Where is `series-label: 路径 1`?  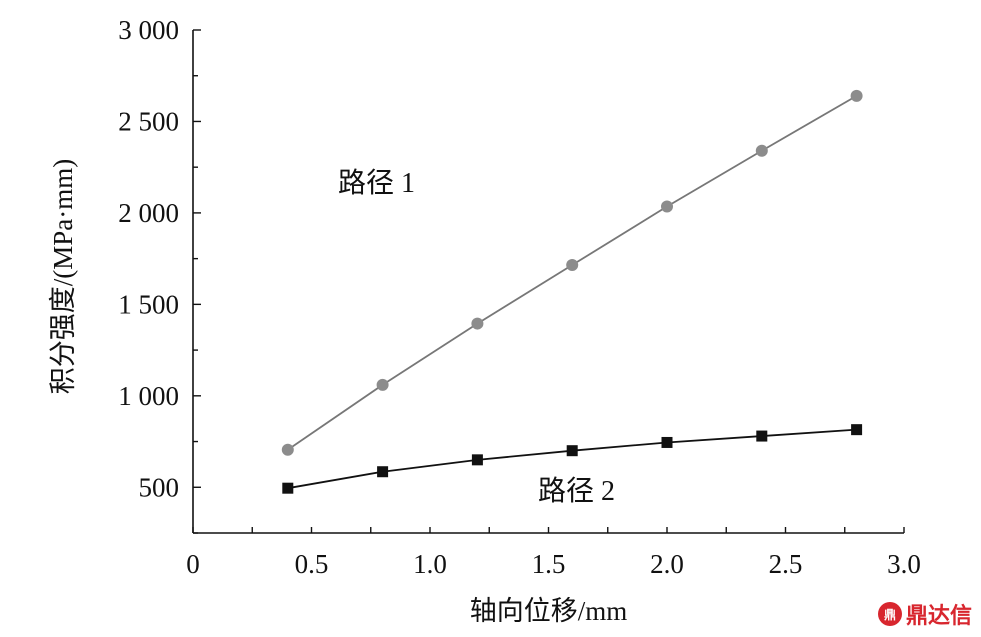 series-label: 路径 1 is located at coordinates (376, 183).